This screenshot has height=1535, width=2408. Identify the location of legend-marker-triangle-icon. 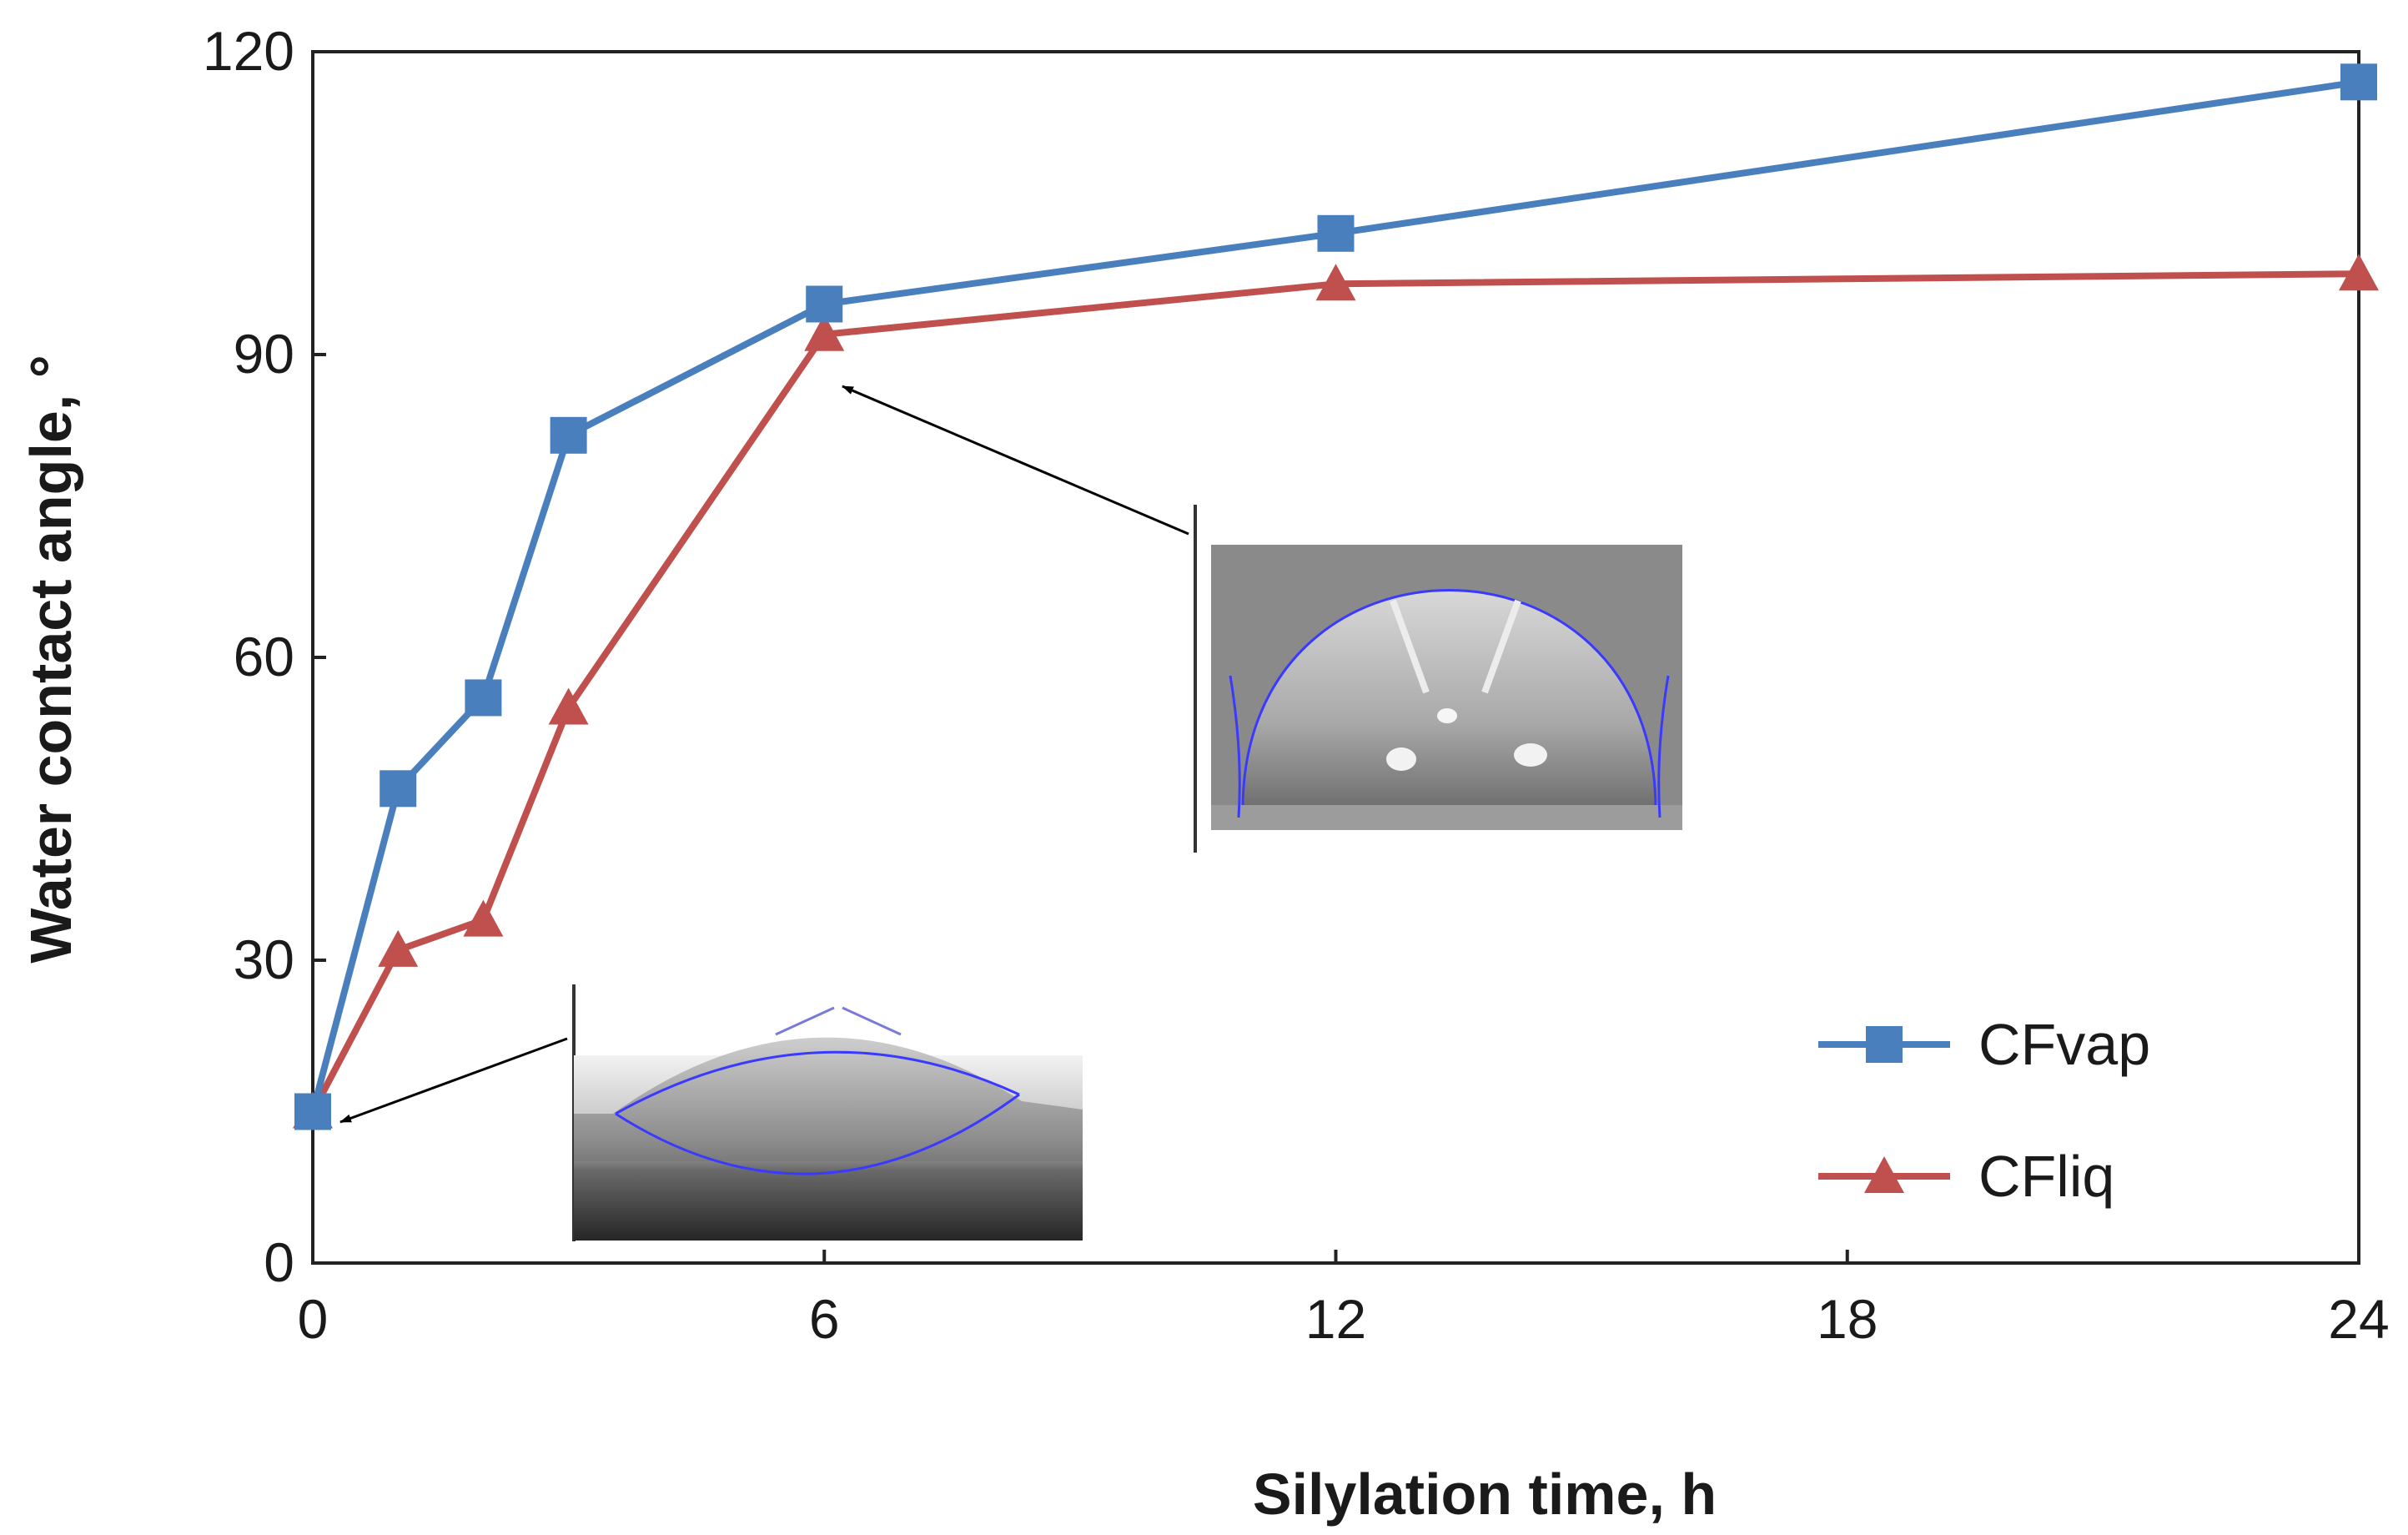
(1884, 1174).